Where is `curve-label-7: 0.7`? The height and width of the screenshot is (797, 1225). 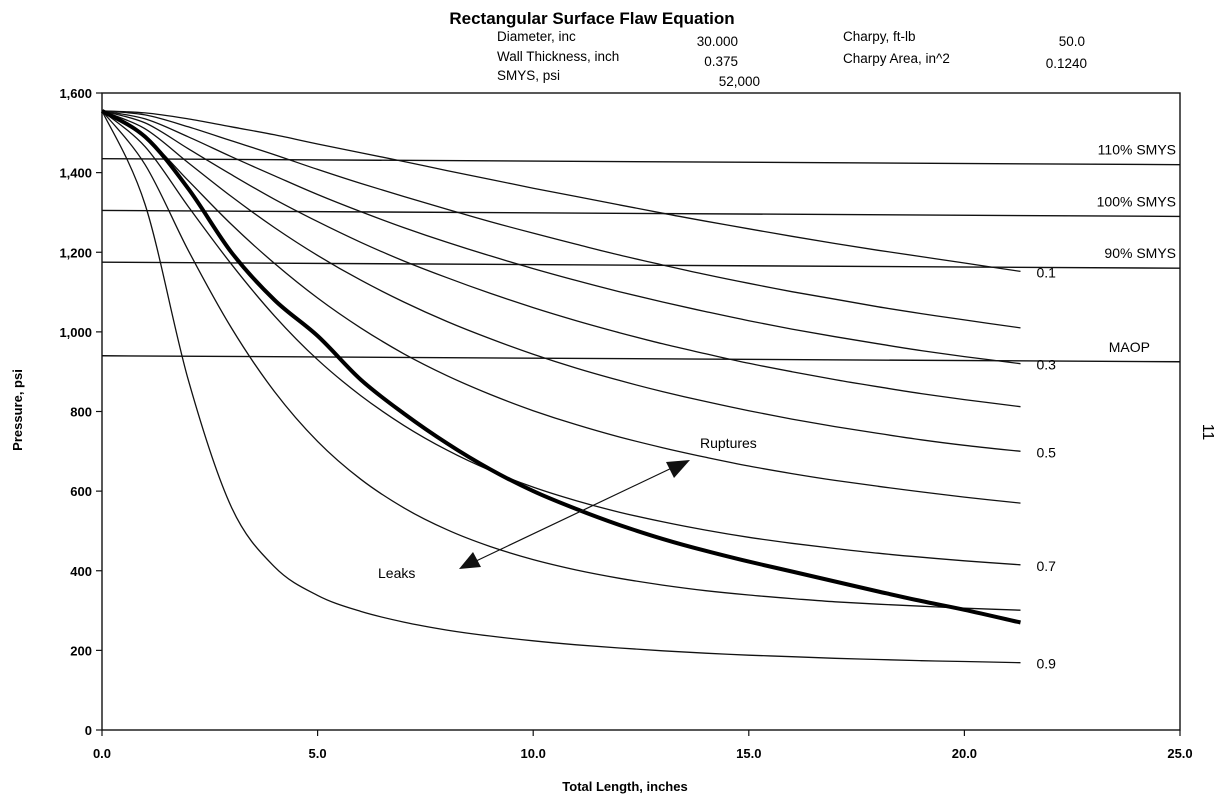
curve-label-7: 0.7 is located at coordinates (1046, 566).